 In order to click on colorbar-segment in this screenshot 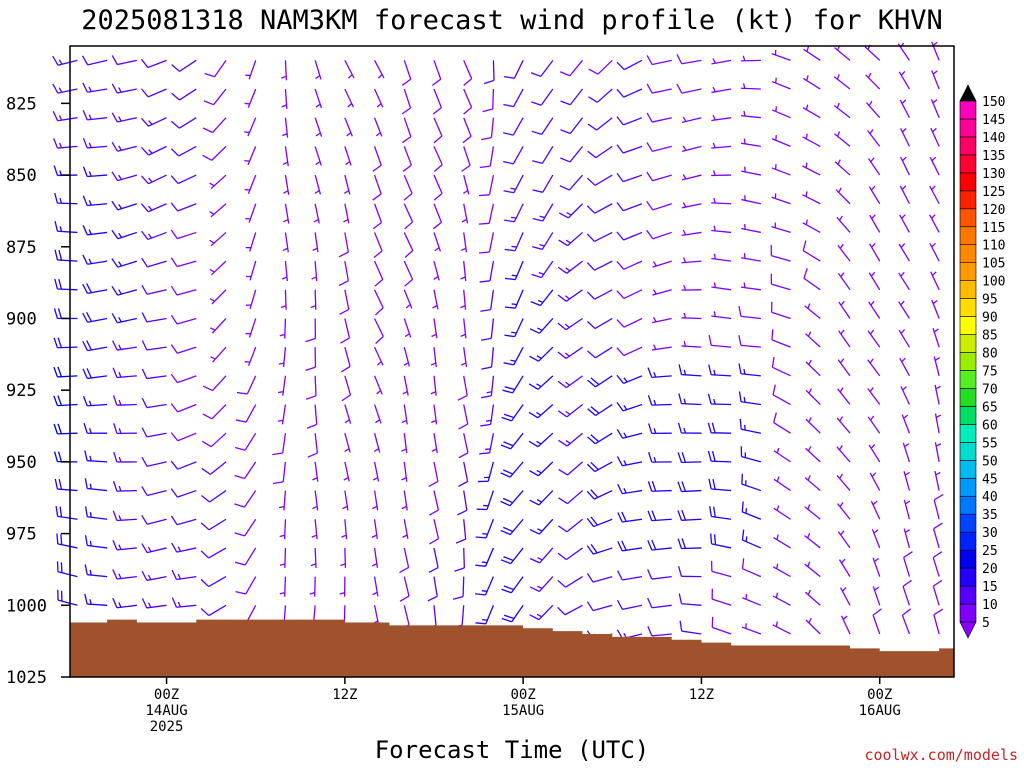, I will do `click(968, 433)`.